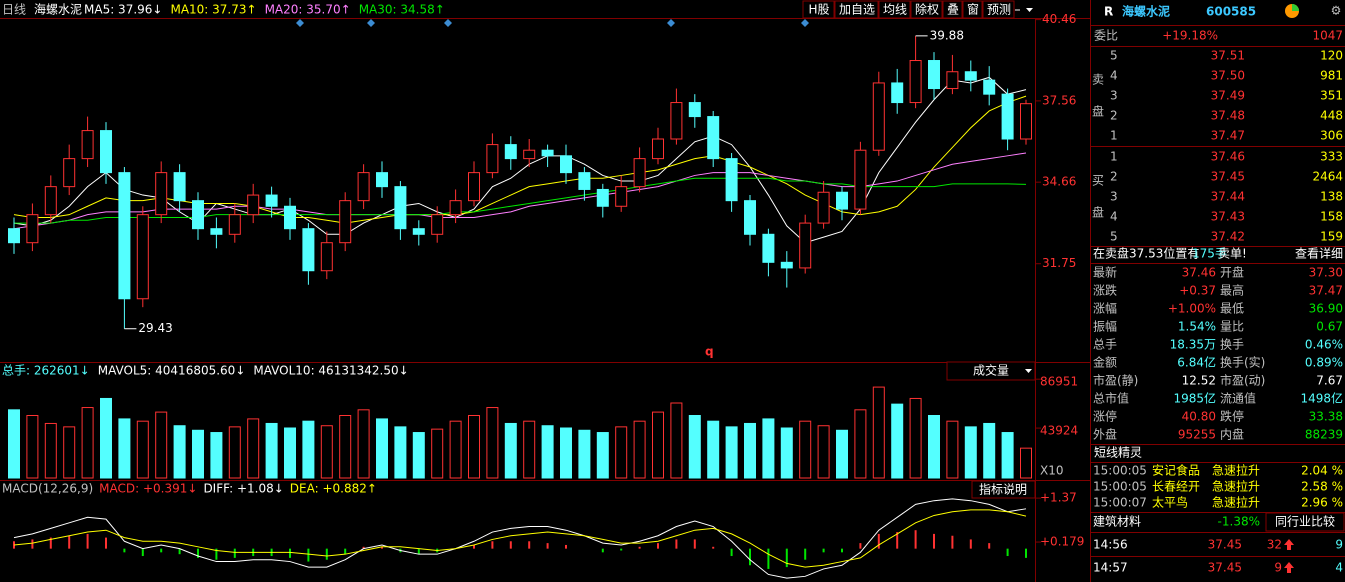 This screenshot has height=582, width=1345. Describe the element at coordinates (1170, 502) in the screenshot. I see `alert-stock: 太平鸟` at that location.